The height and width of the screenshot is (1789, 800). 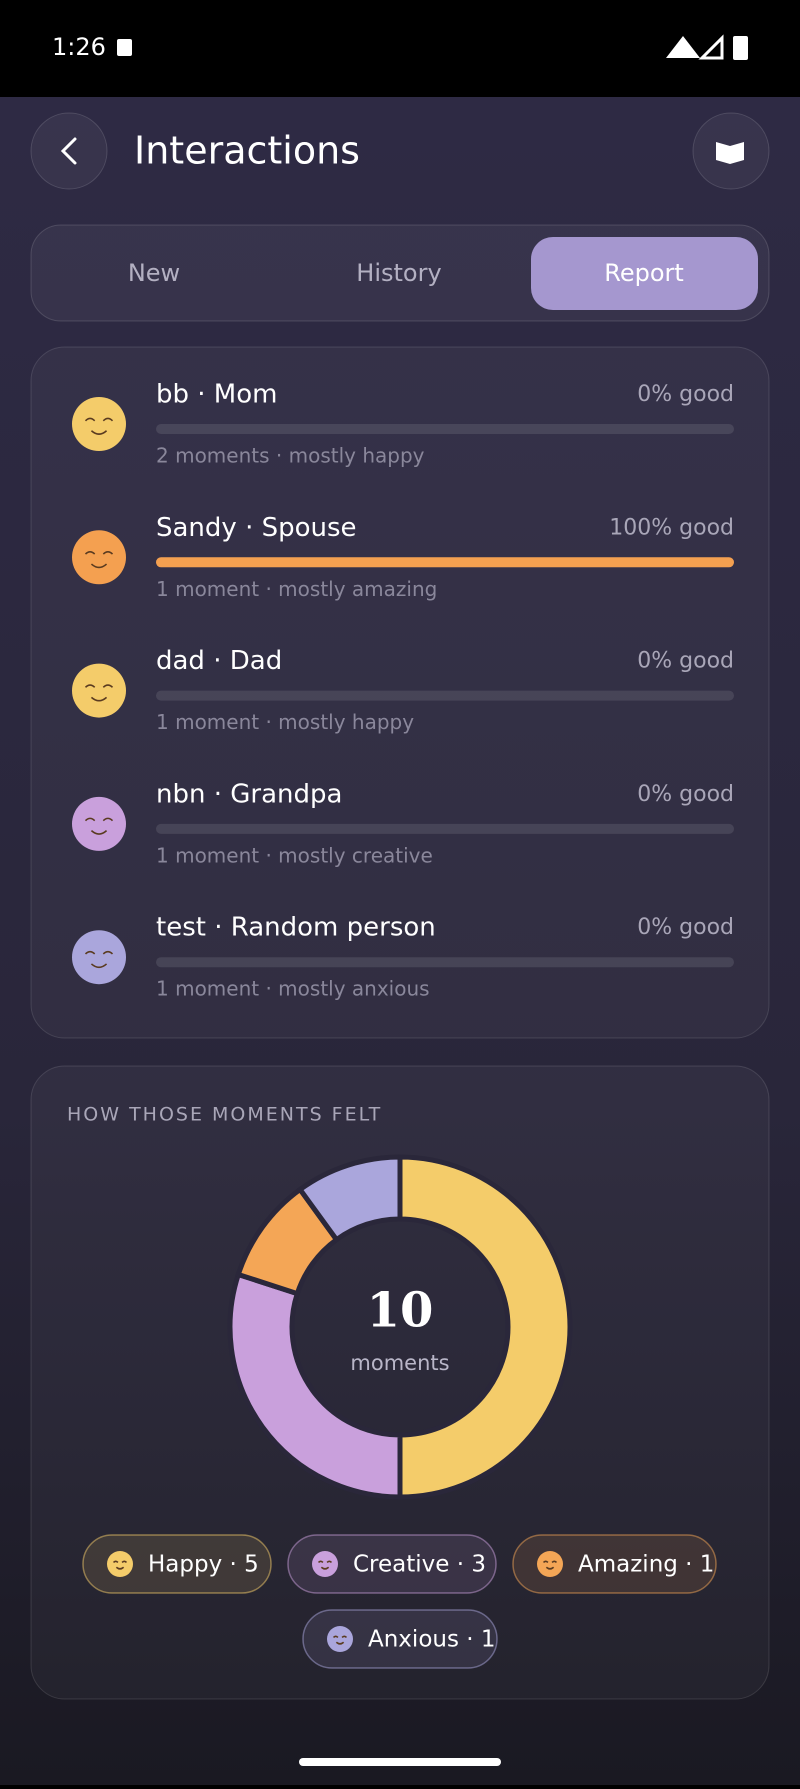 I want to click on row-percent: 100% good, so click(x=671, y=527).